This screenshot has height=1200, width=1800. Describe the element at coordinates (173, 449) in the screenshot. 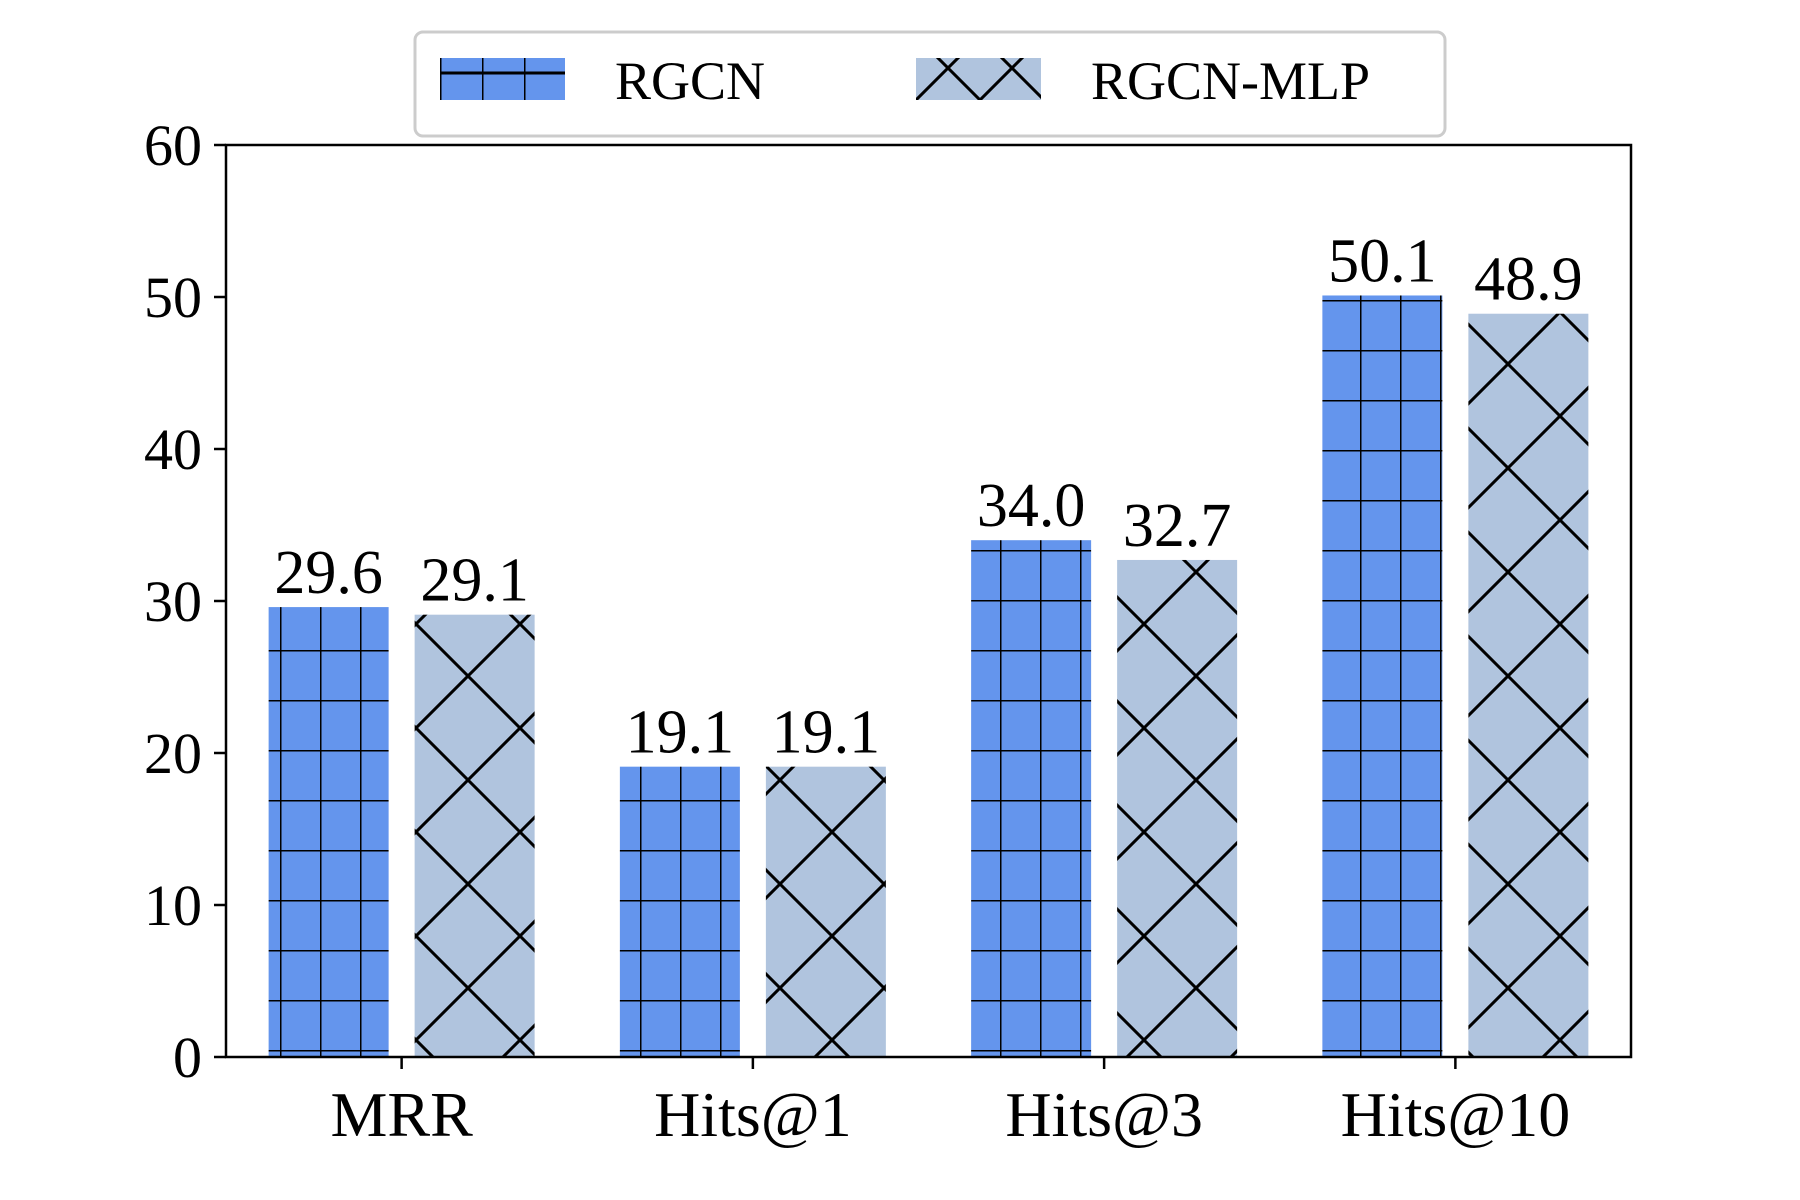

I see `y-tick-label: 40` at that location.